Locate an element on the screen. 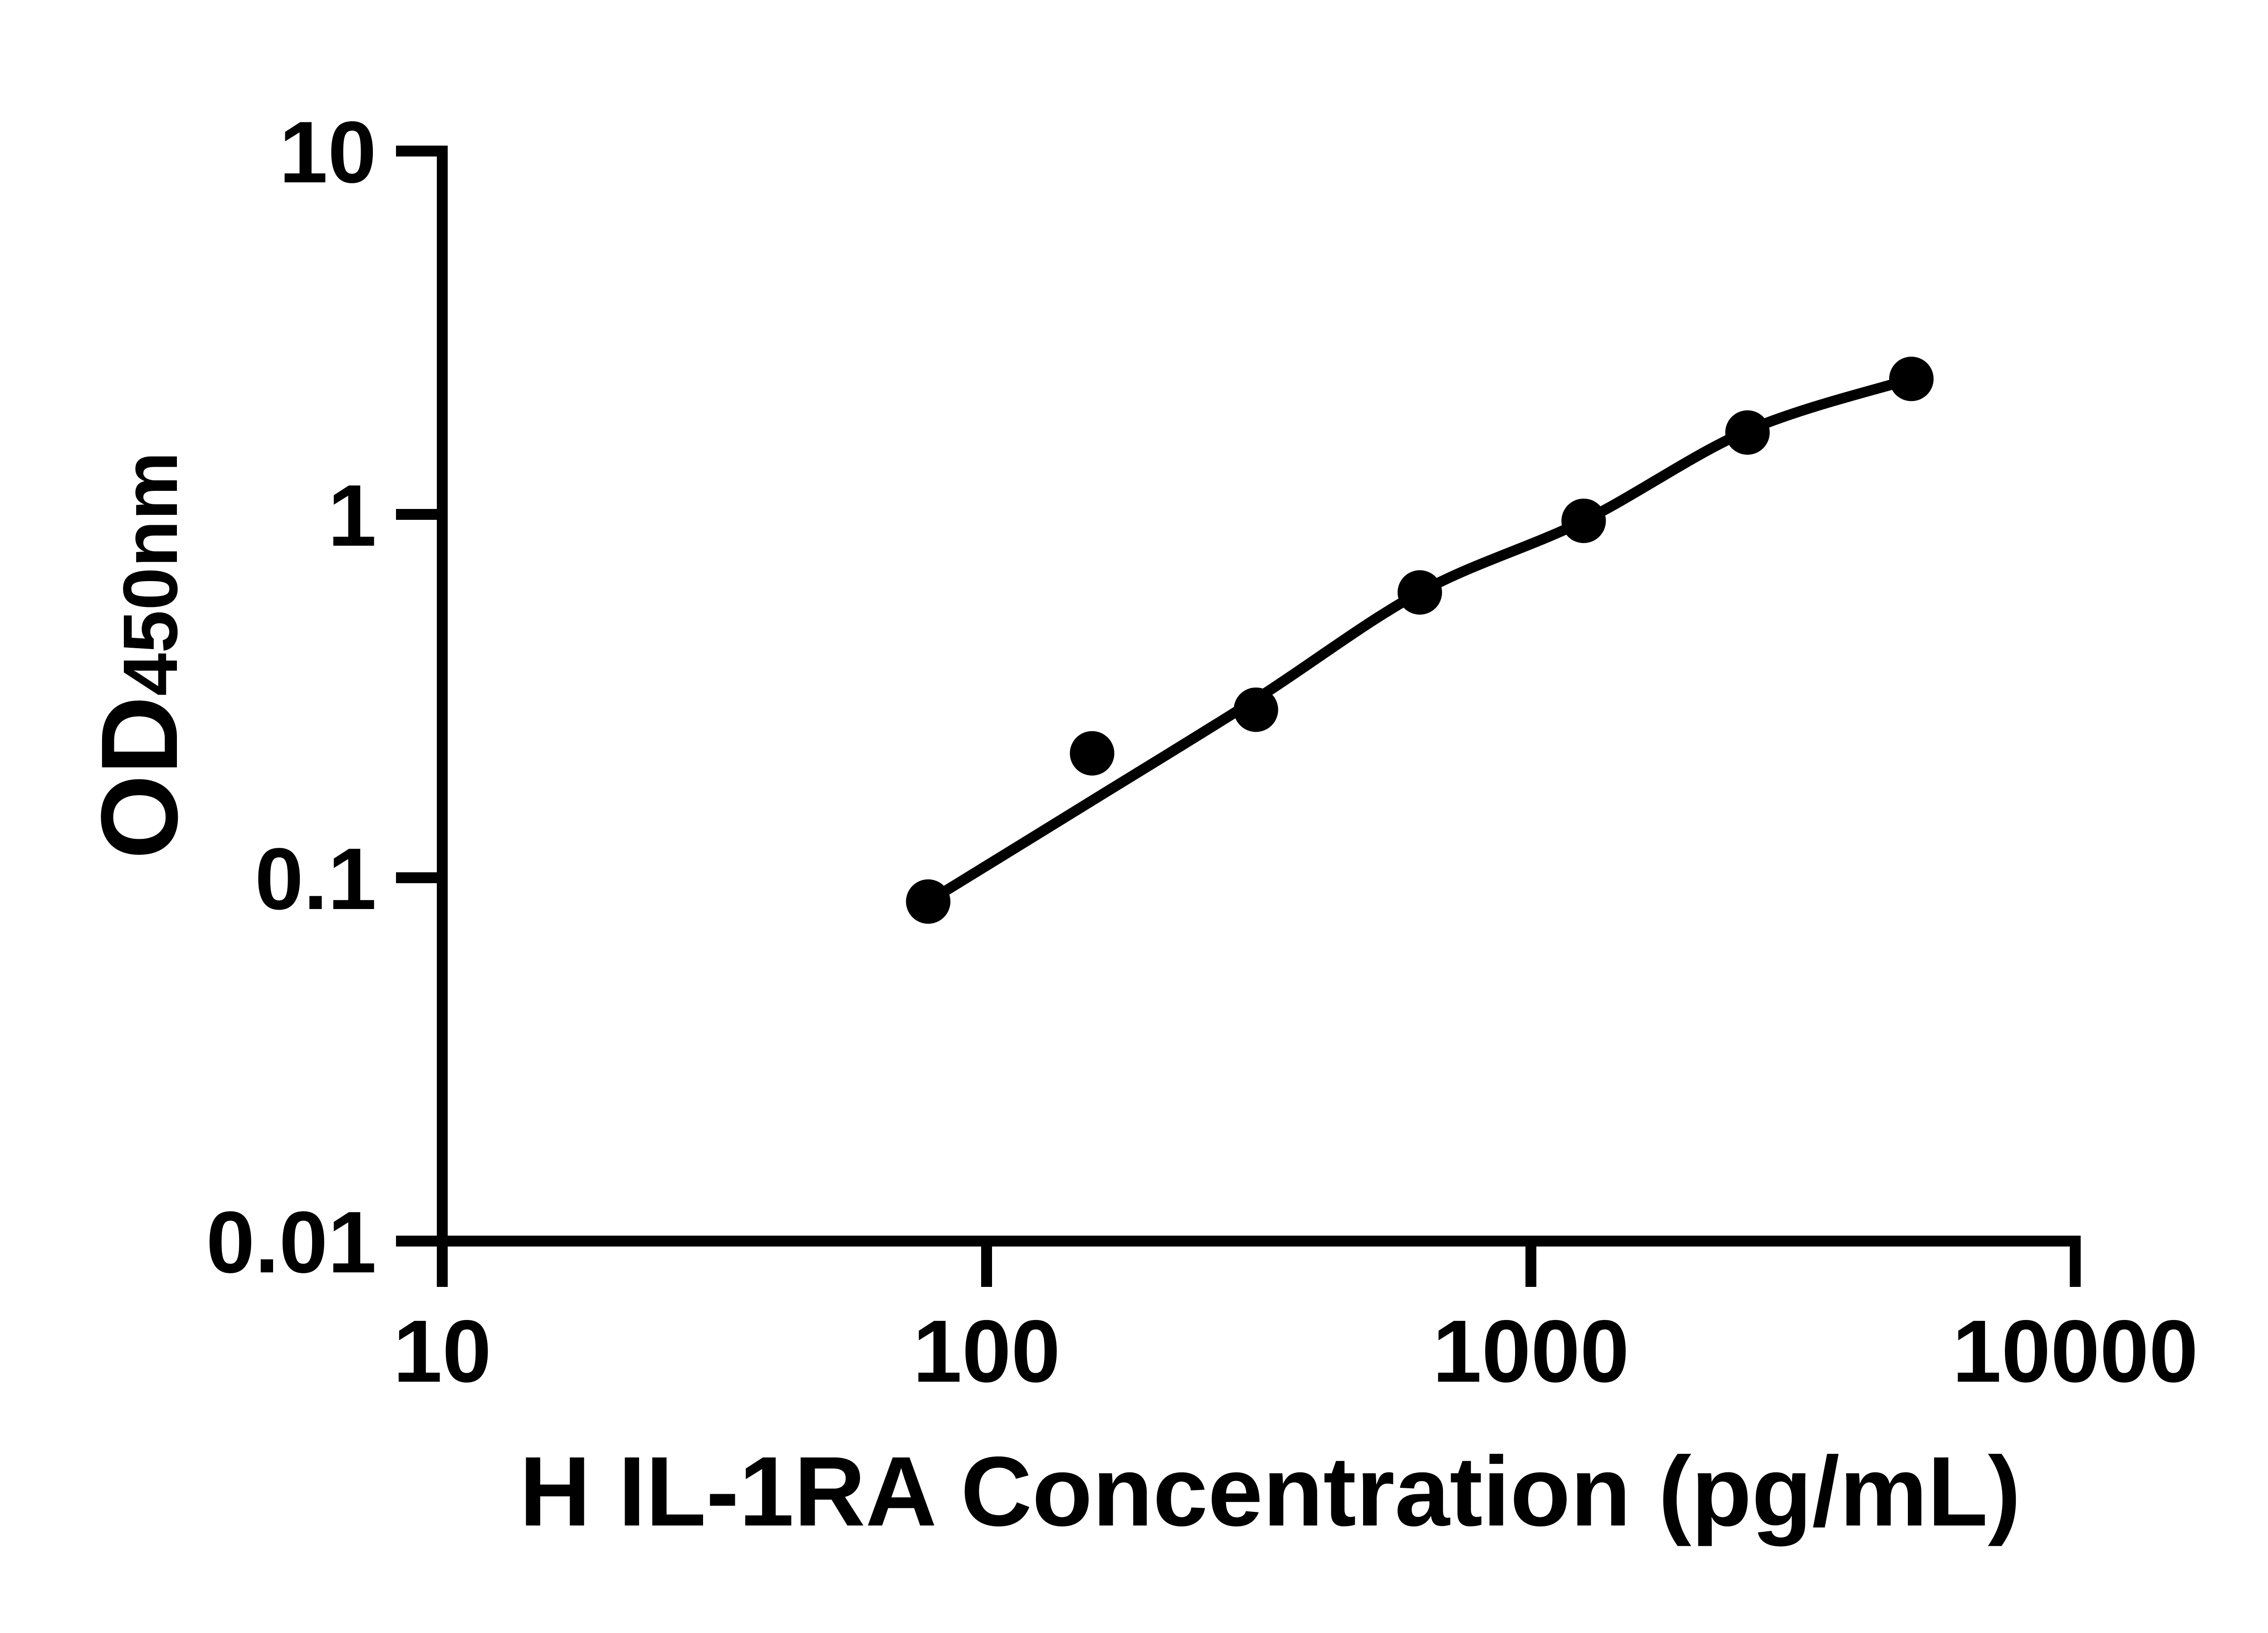 The height and width of the screenshot is (1633, 2268). y-tick-label: 1 is located at coordinates (352, 515).